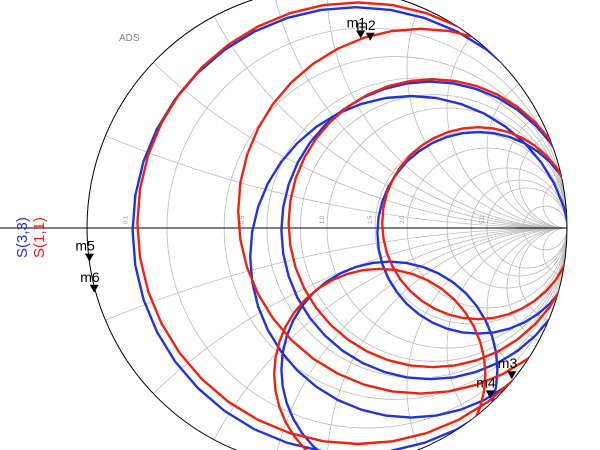 The height and width of the screenshot is (450, 600). Describe the element at coordinates (305, 219) in the screenshot. I see `grid-tick-labels: 0.1 0.5 1.0 1.5 2.0 5.0` at that location.